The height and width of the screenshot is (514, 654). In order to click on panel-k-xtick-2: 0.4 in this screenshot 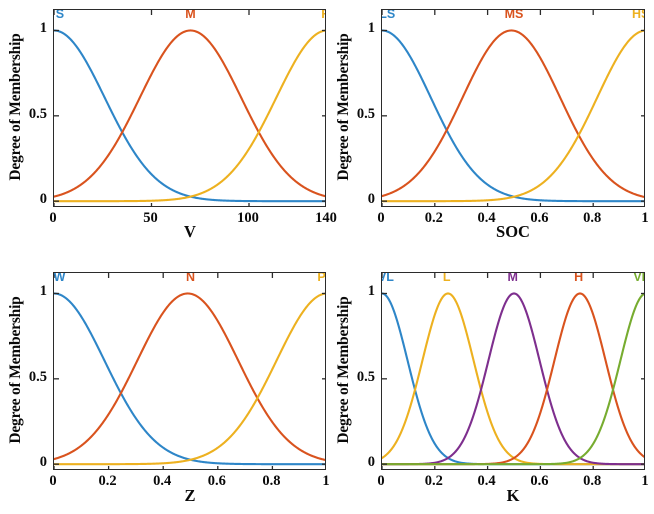, I will do `click(486, 481)`.